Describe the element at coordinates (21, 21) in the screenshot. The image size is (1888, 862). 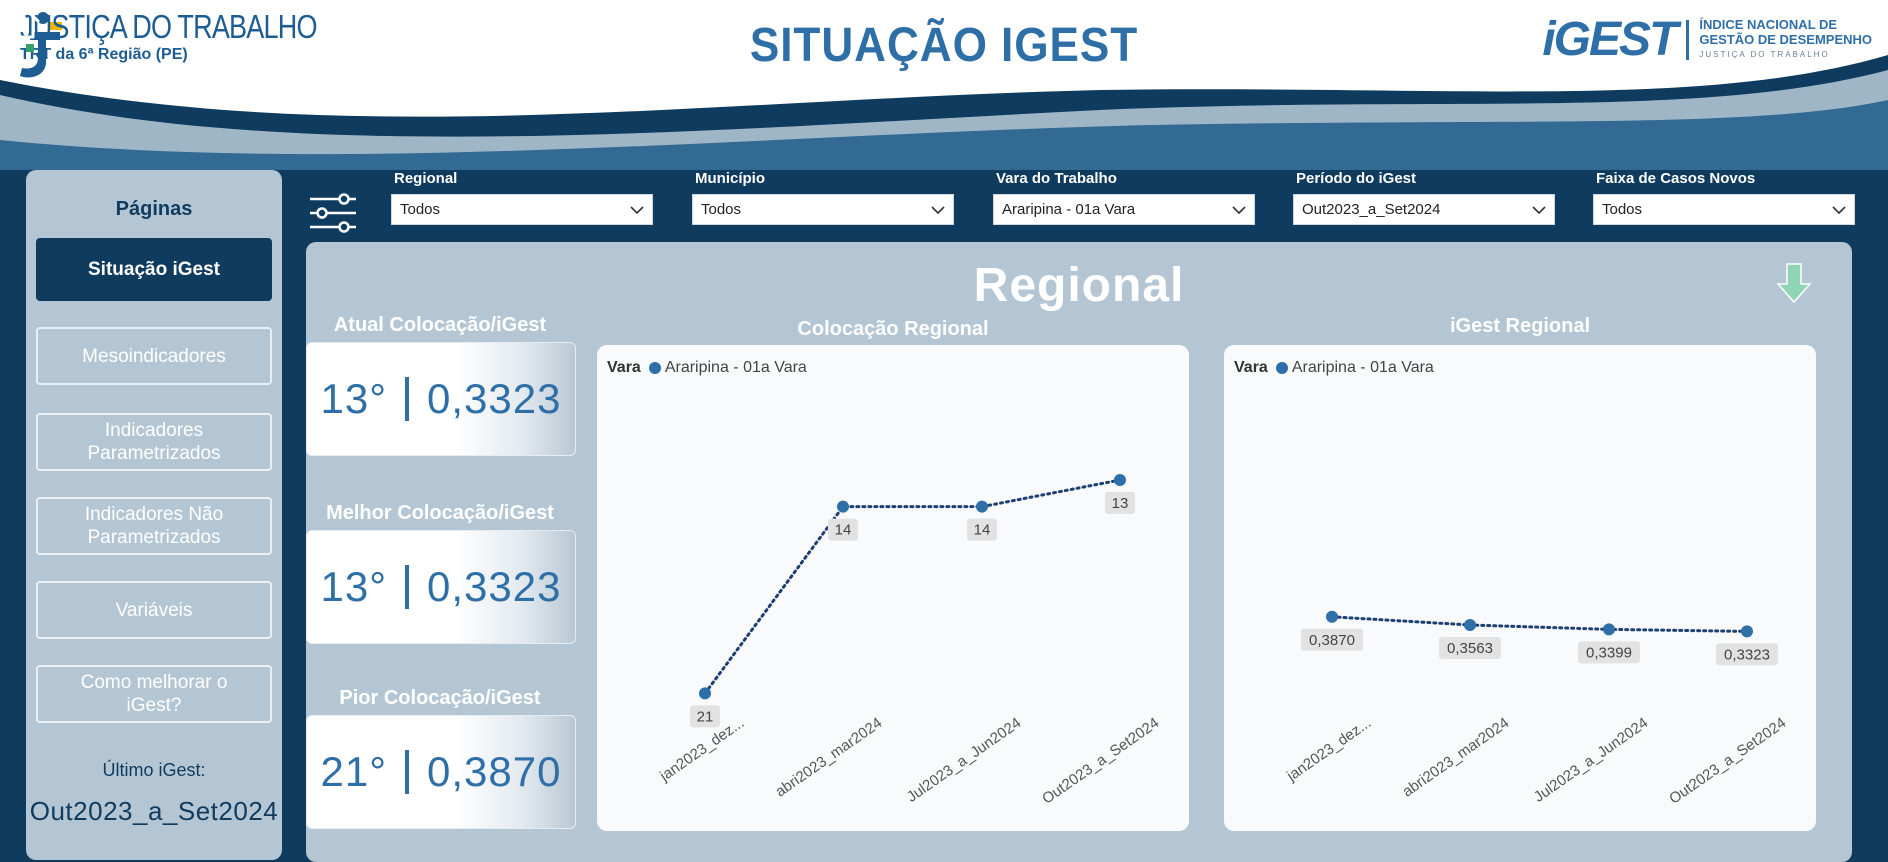
I see `home-icon` at that location.